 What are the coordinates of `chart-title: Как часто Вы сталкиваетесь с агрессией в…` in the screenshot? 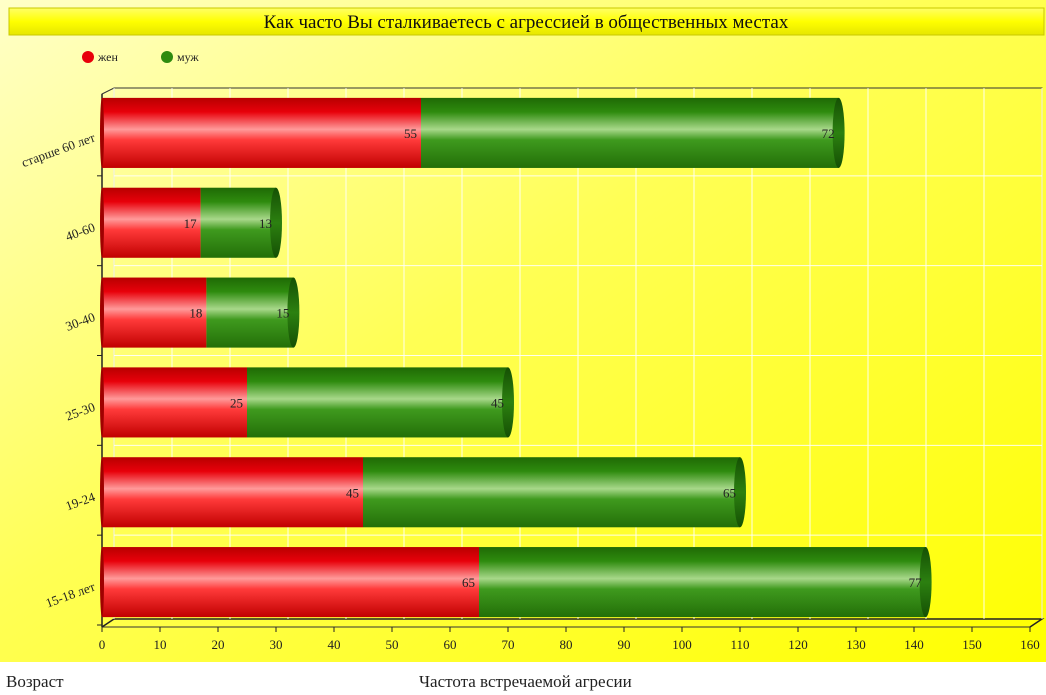 It's located at (526, 22).